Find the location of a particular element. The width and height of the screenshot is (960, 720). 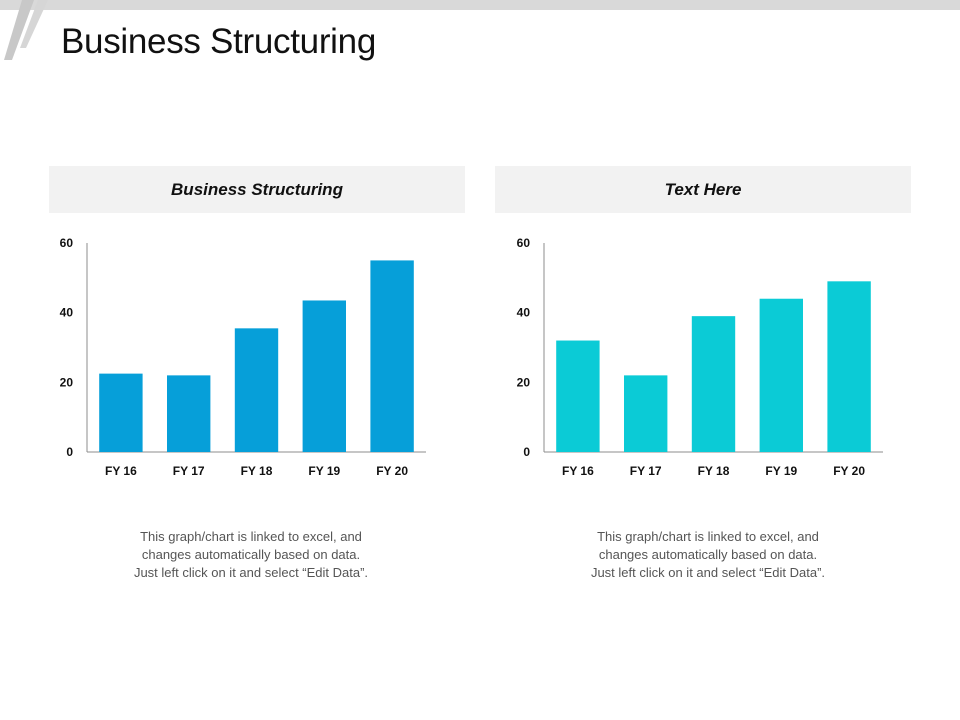

chart-2-x-tick-label: FY 18 is located at coordinates (714, 471).